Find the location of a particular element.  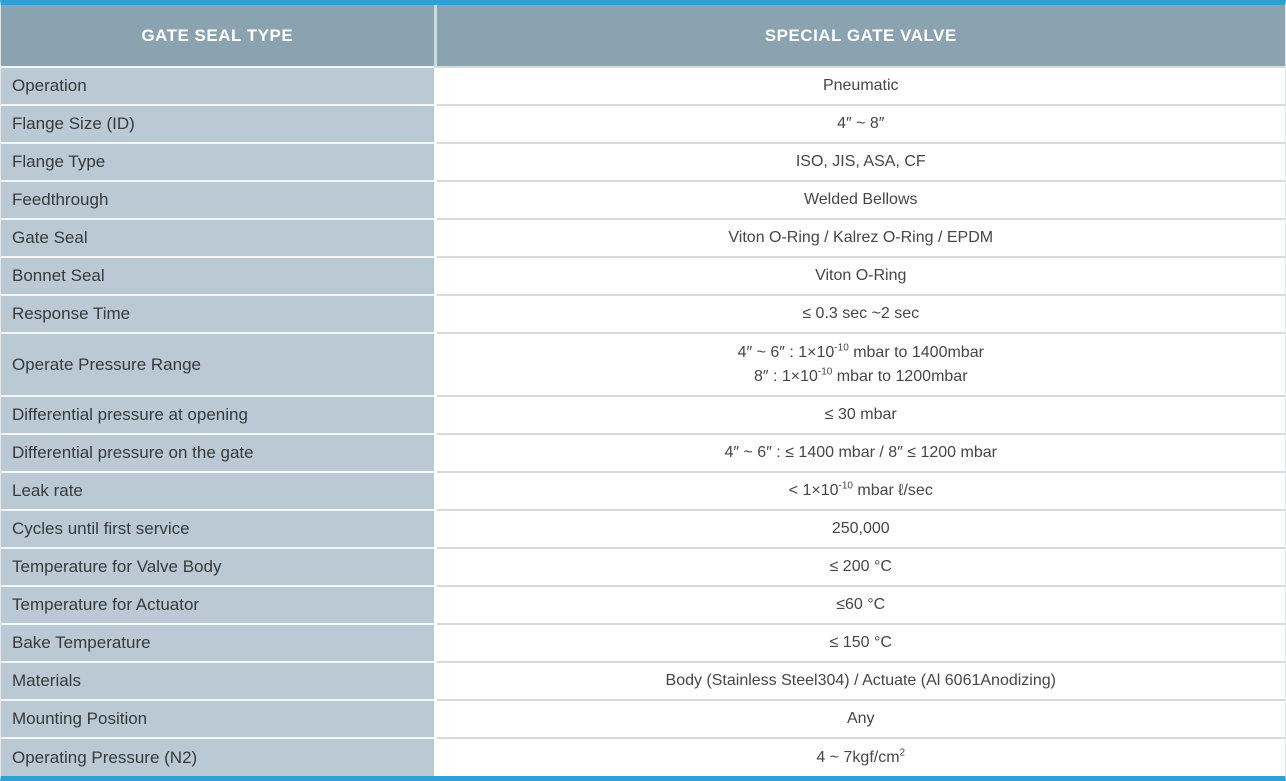

spec-value: < 1×10-10 mbar ℓ/sec is located at coordinates (860, 491).